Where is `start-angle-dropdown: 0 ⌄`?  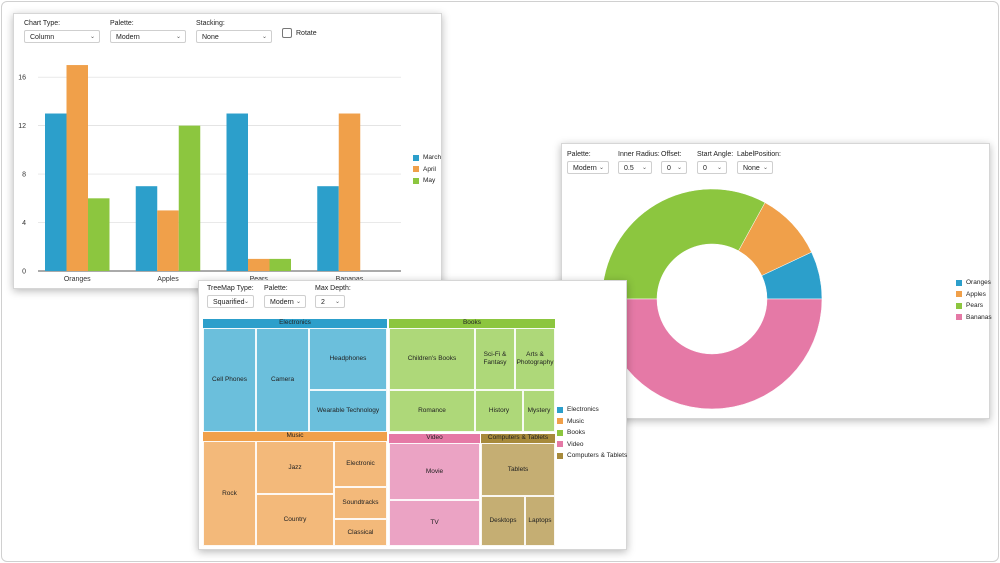 start-angle-dropdown: 0 ⌄ is located at coordinates (712, 167).